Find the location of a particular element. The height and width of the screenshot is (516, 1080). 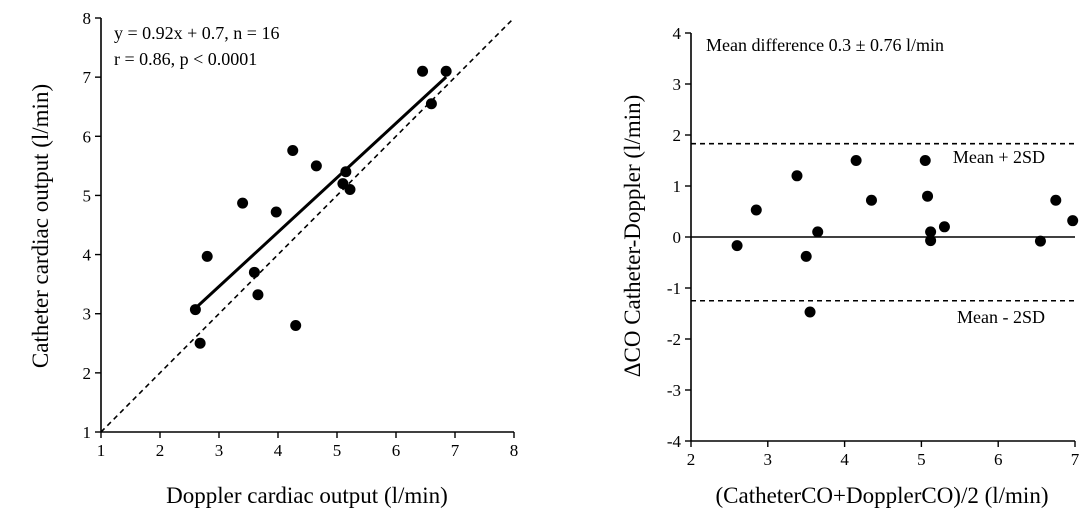

left-x-tick-label: 2 is located at coordinates (160, 450).